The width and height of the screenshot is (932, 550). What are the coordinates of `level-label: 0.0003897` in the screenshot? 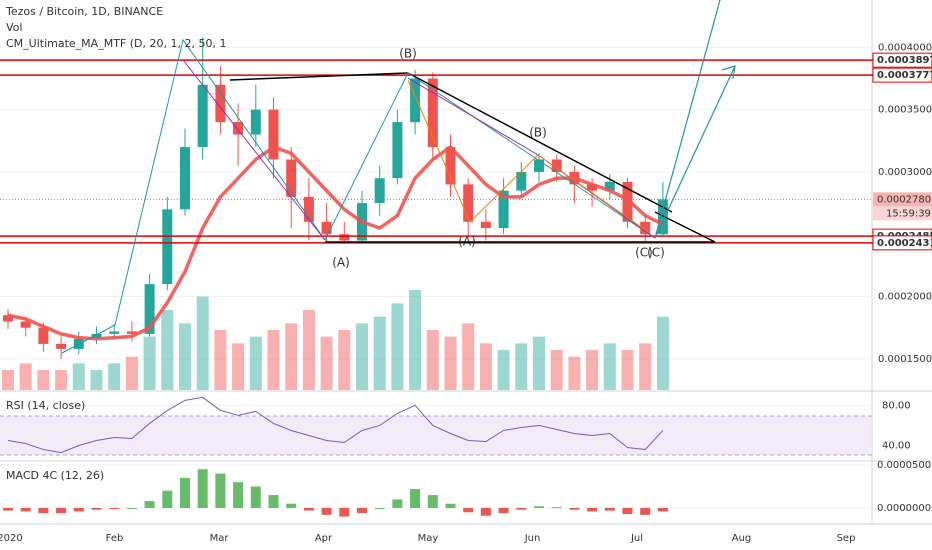 It's located at (904, 60).